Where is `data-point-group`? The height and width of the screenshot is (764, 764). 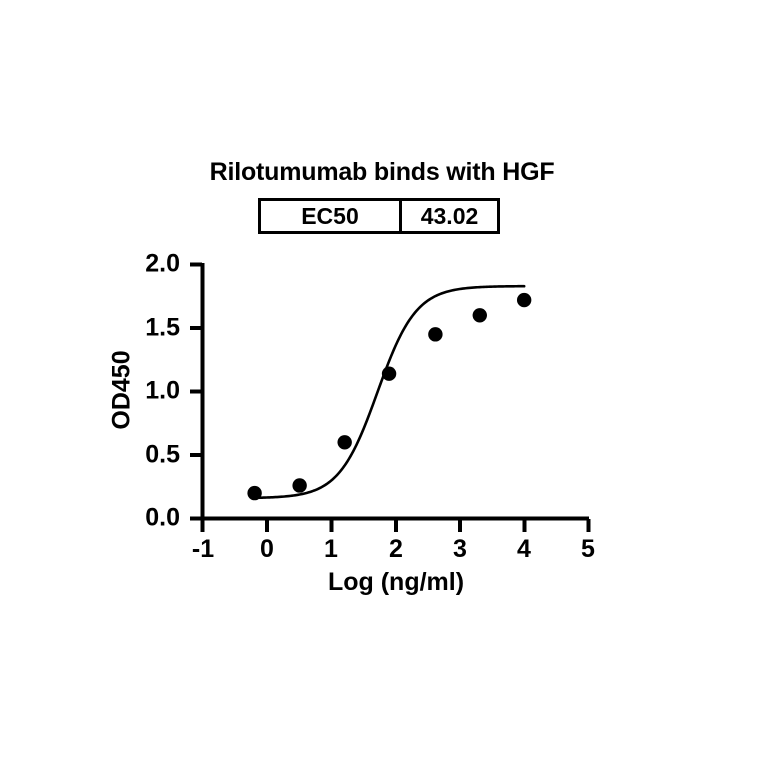
data-point-group is located at coordinates (389, 396).